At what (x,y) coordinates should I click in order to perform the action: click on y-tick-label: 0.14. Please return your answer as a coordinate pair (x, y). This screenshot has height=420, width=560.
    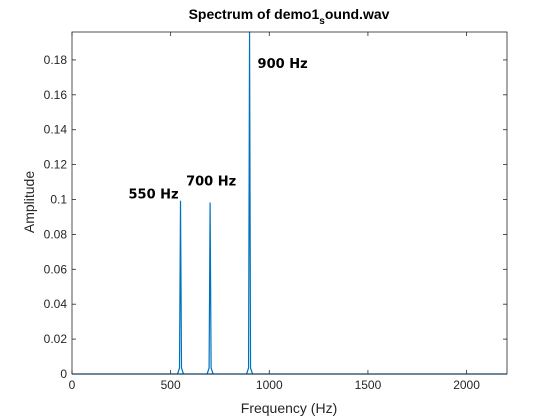
    Looking at the image, I should click on (56, 130).